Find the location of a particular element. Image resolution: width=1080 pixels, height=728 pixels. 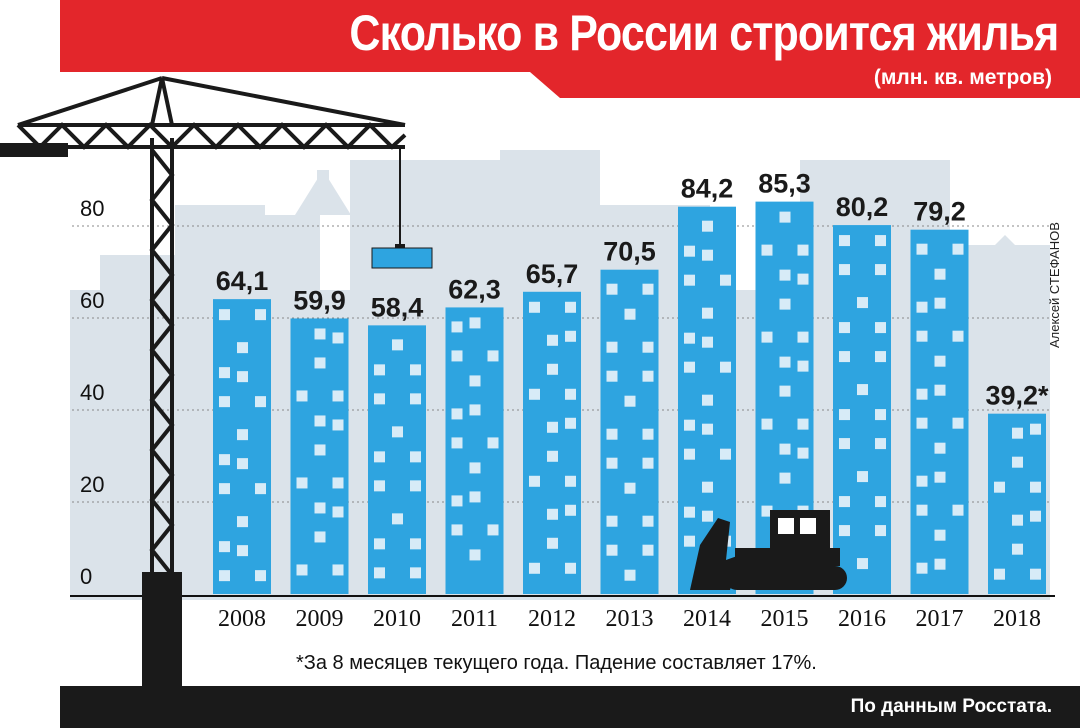

bar-value-label: 65,7 is located at coordinates (552, 274).